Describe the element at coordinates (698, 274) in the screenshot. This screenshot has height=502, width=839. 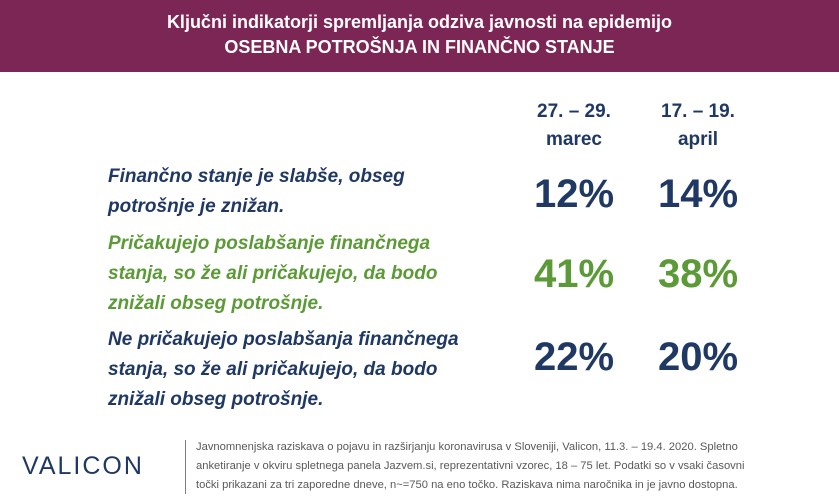
I see `value-april-row2: 38%` at that location.